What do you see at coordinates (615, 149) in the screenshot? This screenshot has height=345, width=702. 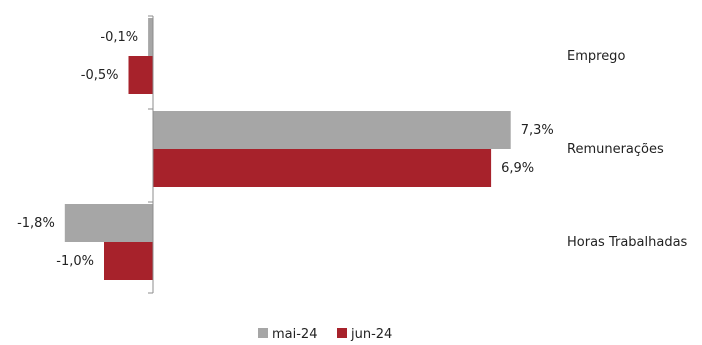 I see `category-label-1: Remunerações` at bounding box center [615, 149].